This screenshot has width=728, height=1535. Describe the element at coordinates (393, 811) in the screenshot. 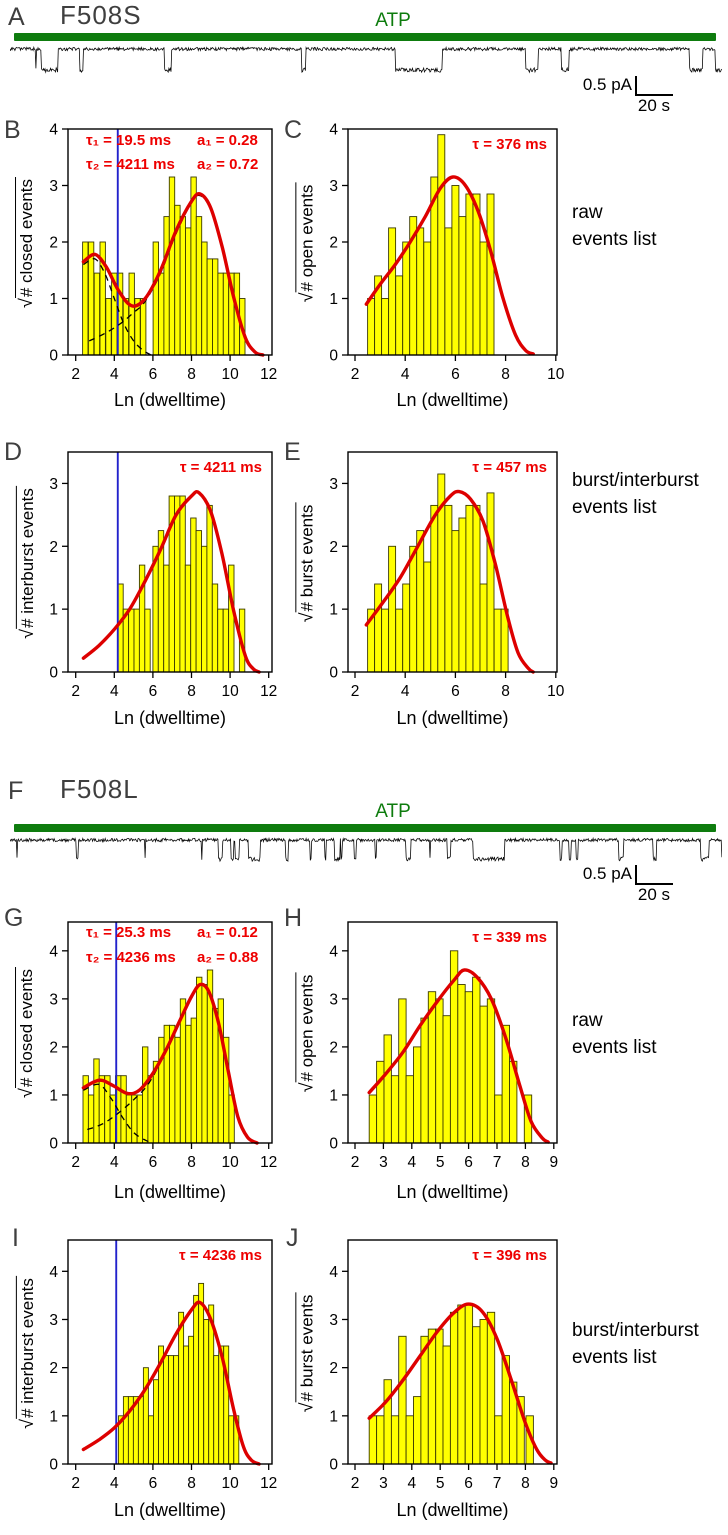

I see `atp-label-f: ATP` at that location.